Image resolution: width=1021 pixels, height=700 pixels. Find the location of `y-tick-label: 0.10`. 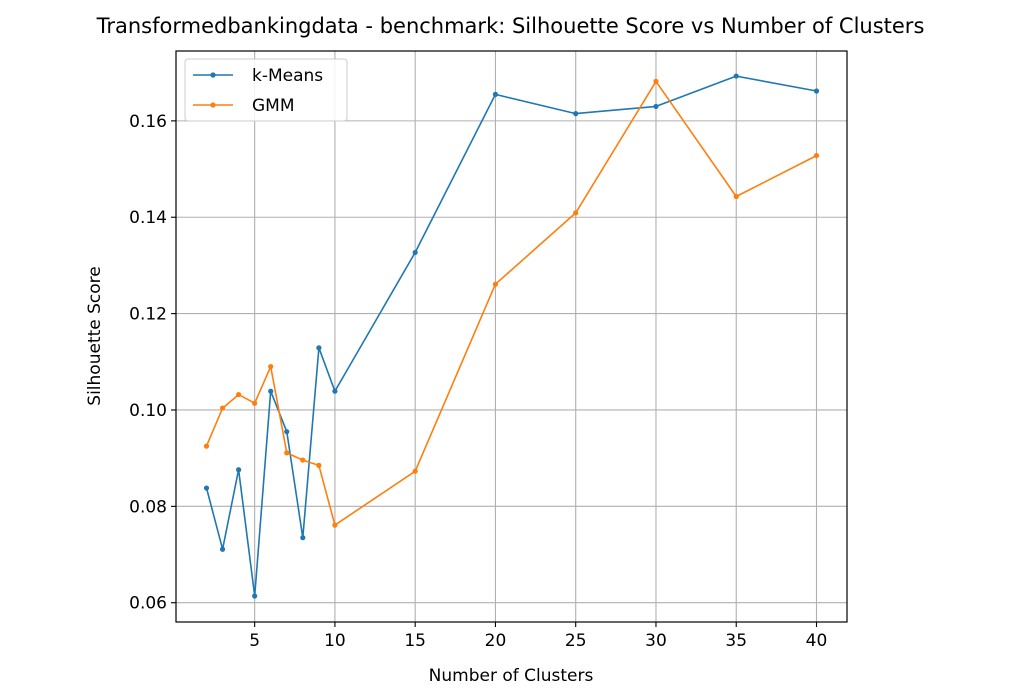

y-tick-label: 0.10 is located at coordinates (148, 411).